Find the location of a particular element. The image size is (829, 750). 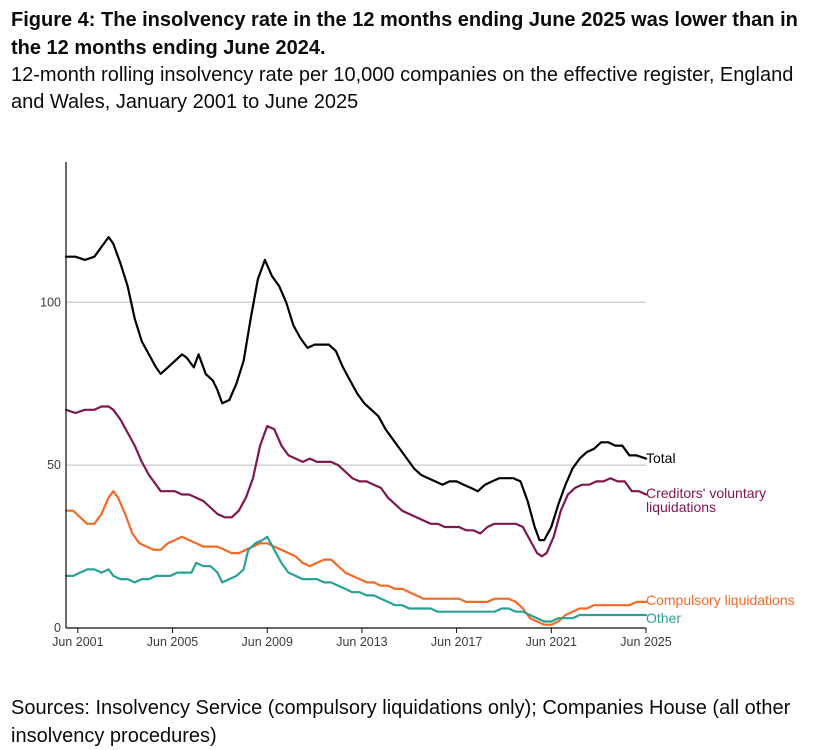

series-label-line: Creditors' voluntary is located at coordinates (706, 493).